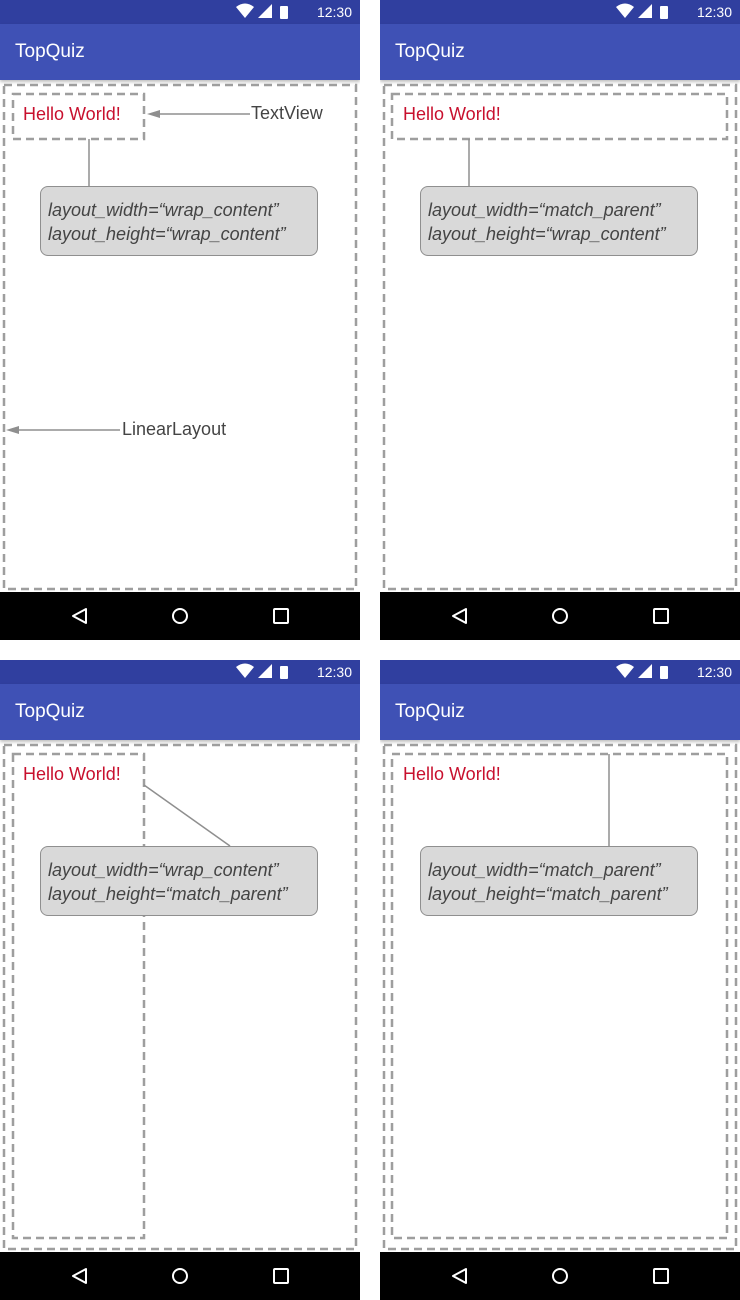  I want to click on text-view-annotation: TextView, so click(287, 113).